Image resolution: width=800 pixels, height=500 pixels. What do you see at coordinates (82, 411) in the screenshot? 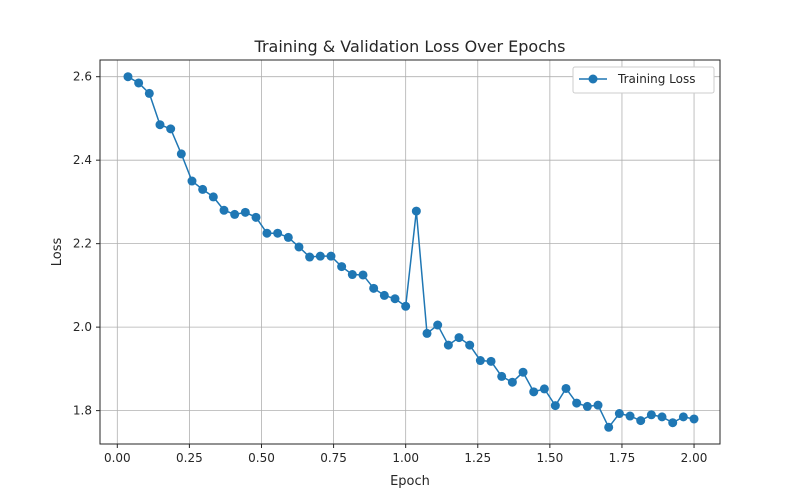
I see `y-tick-label: 1.8` at bounding box center [82, 411].